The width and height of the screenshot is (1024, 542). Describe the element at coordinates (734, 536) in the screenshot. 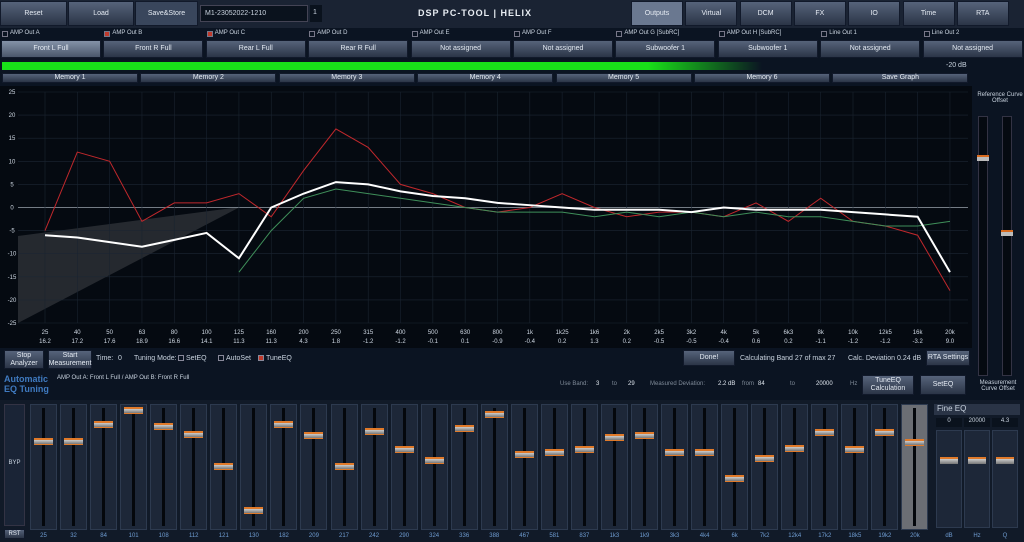

I see `eq-band-label: 6k` at that location.